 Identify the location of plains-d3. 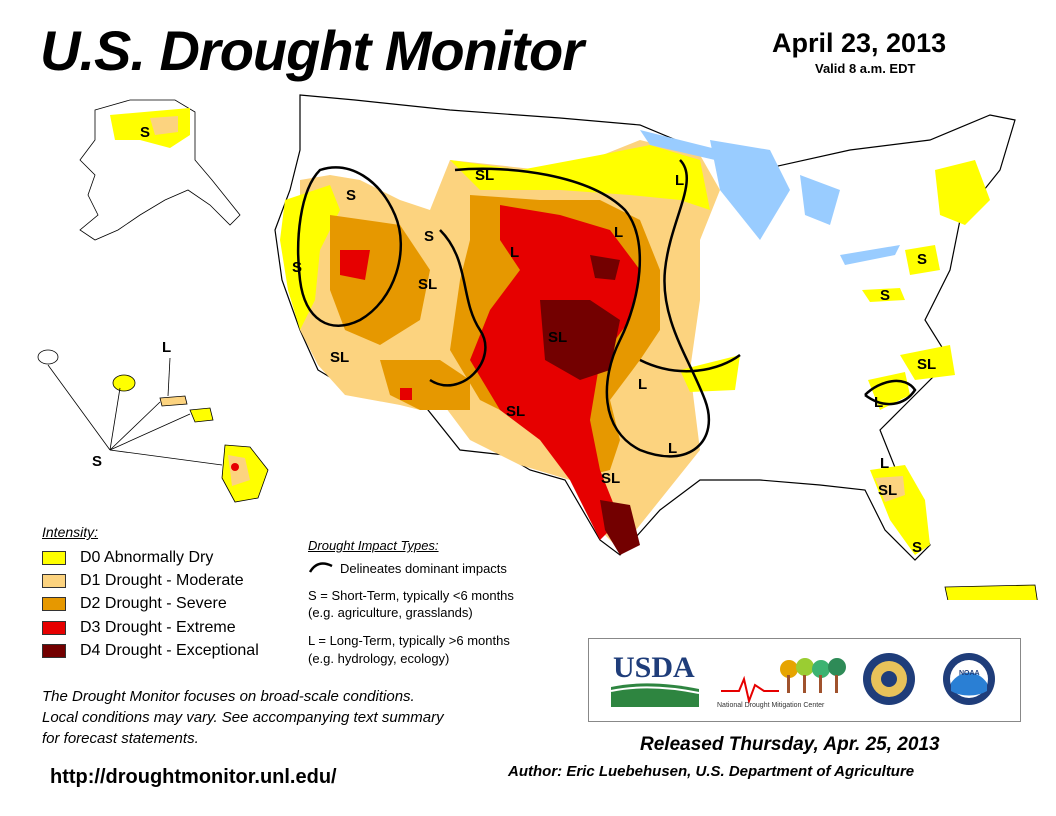
(555, 372).